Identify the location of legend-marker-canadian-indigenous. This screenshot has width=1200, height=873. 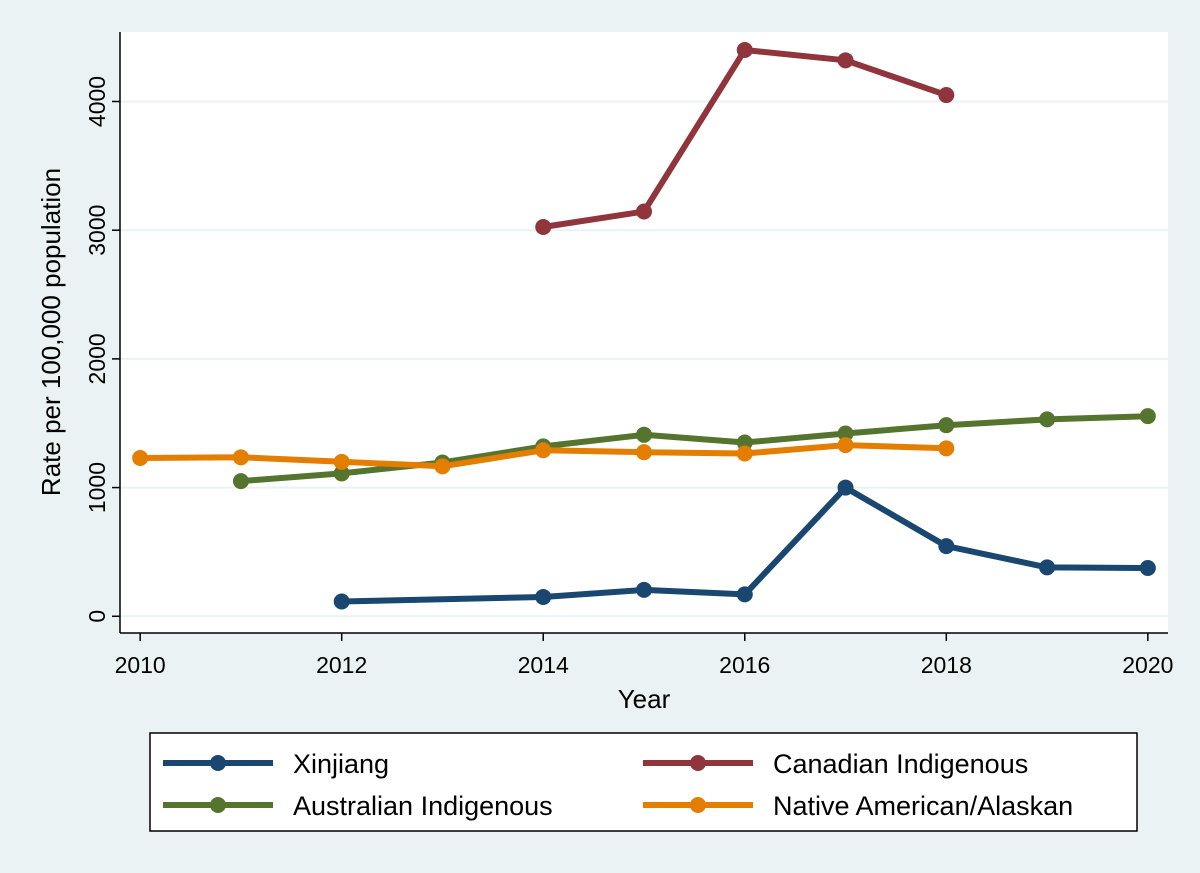
(698, 763).